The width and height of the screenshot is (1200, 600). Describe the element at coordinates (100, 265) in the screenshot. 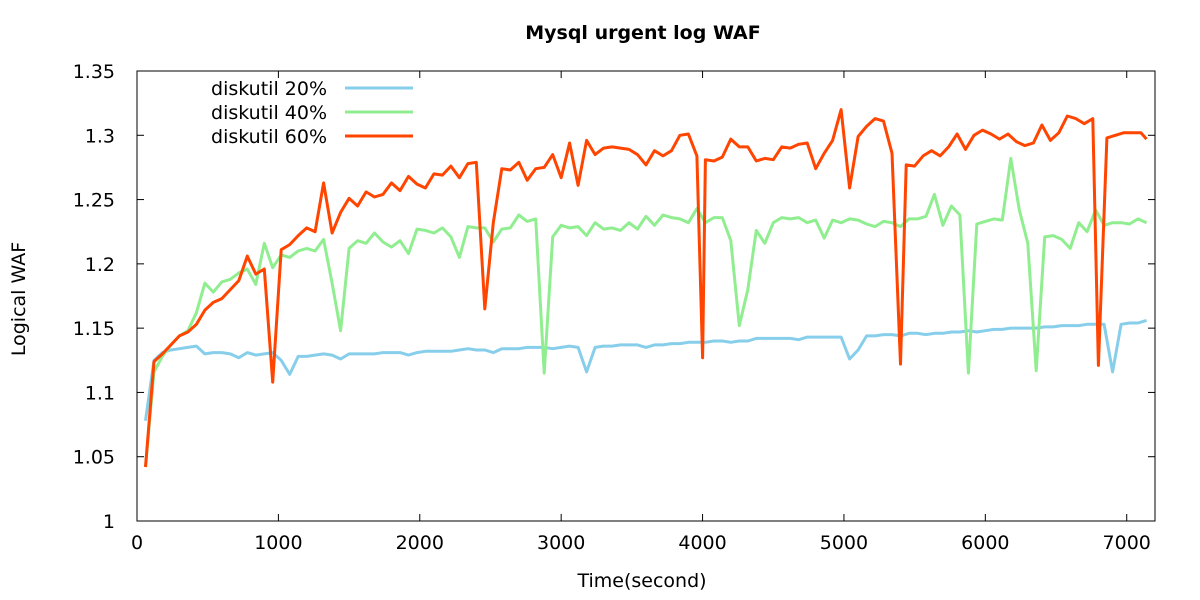

I see `y-tick-label: 1.2` at that location.